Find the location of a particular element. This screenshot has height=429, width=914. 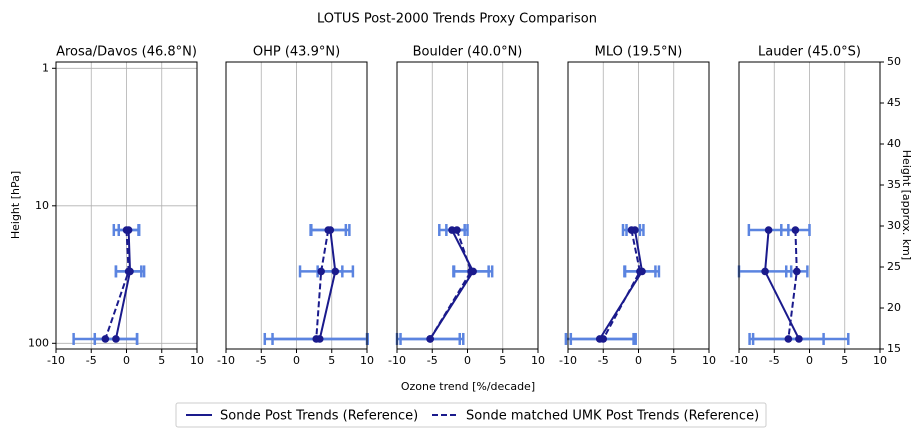

legend-label: Sonde Post Trends (Reference) is located at coordinates (319, 416).